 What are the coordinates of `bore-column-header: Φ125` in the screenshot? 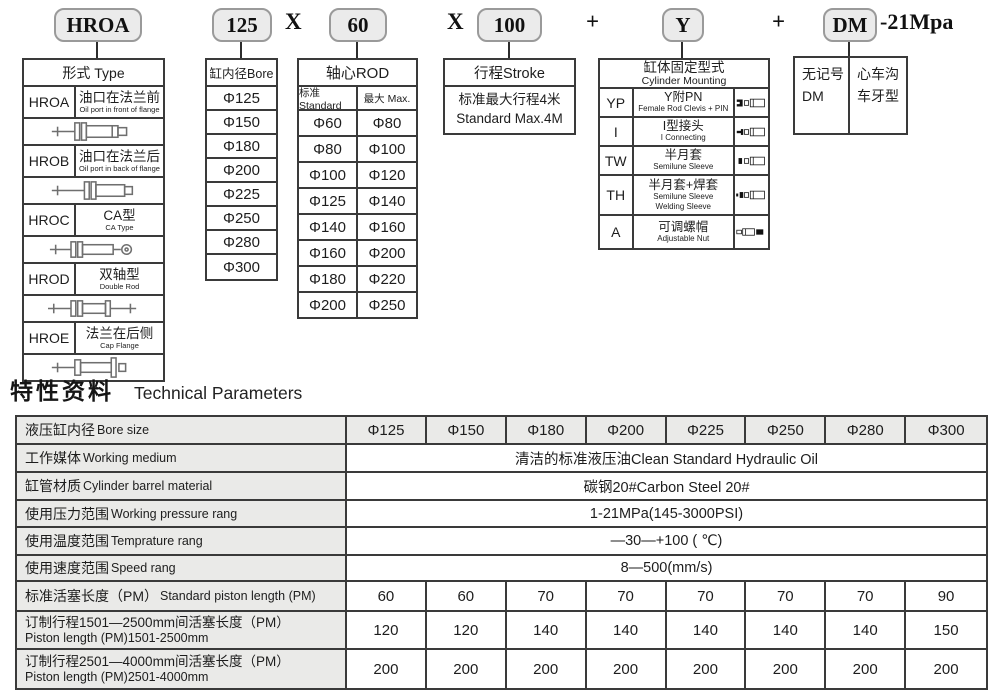 It's located at (387, 431).